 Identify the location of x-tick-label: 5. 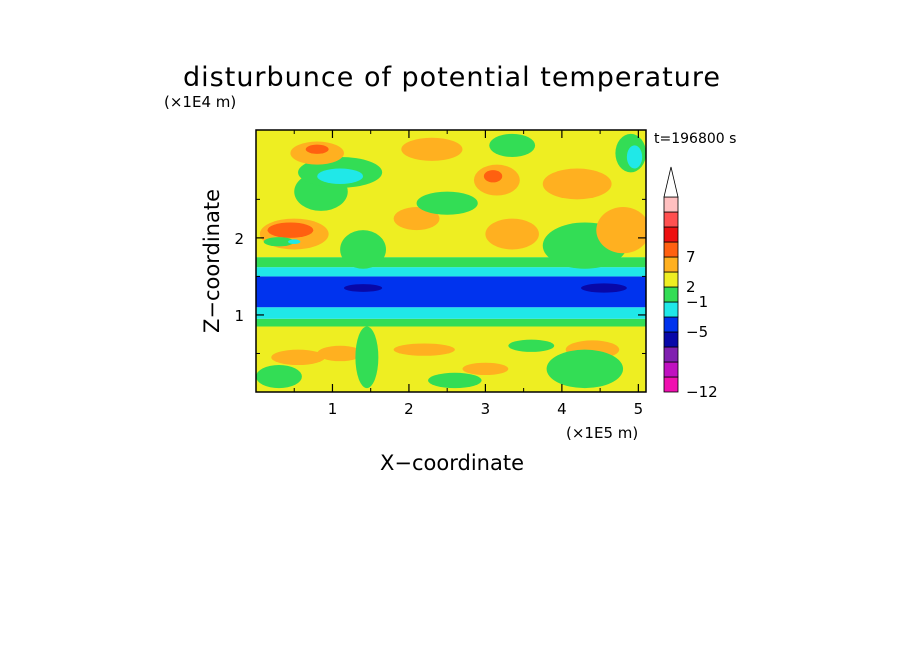
(639, 409).